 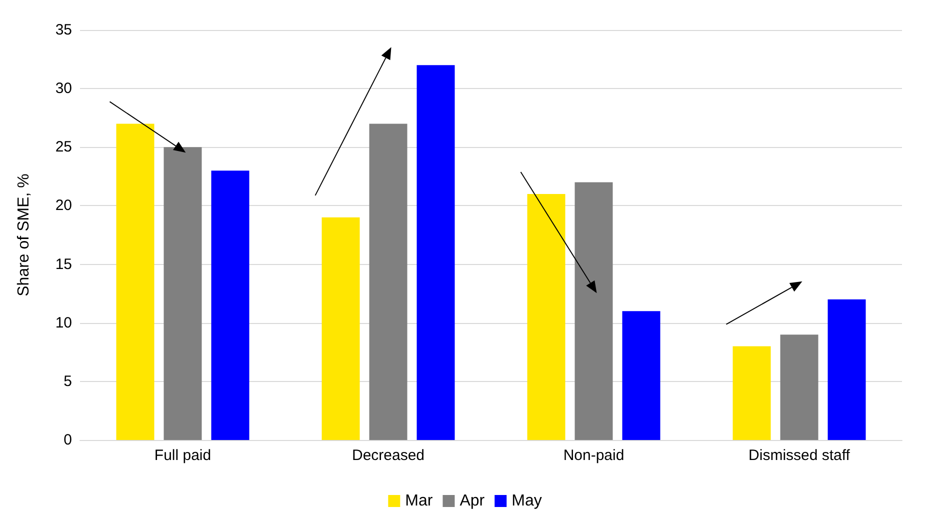 What do you see at coordinates (527, 501) in the screenshot?
I see `legend-label: May` at bounding box center [527, 501].